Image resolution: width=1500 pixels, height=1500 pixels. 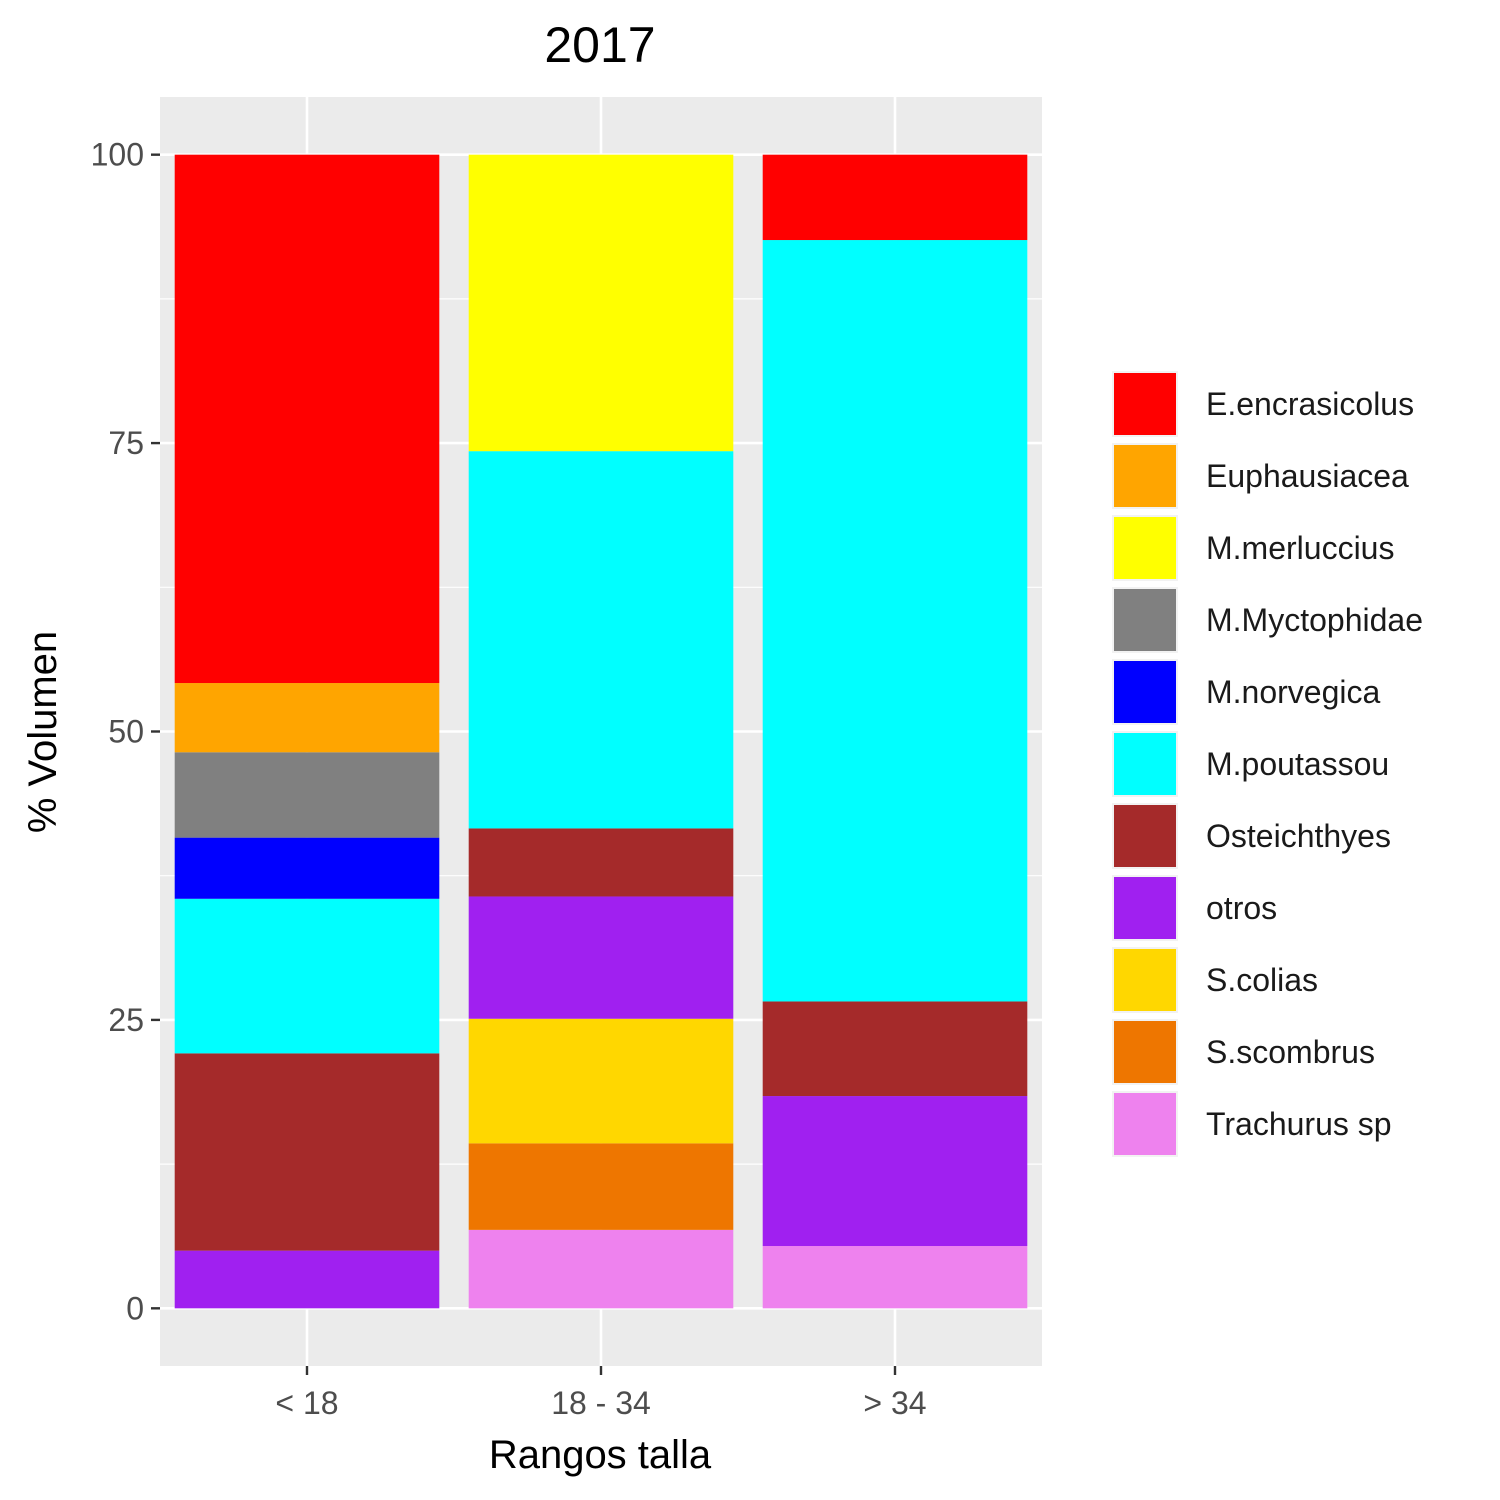 I want to click on legend-label: otros, so click(x=1241, y=908).